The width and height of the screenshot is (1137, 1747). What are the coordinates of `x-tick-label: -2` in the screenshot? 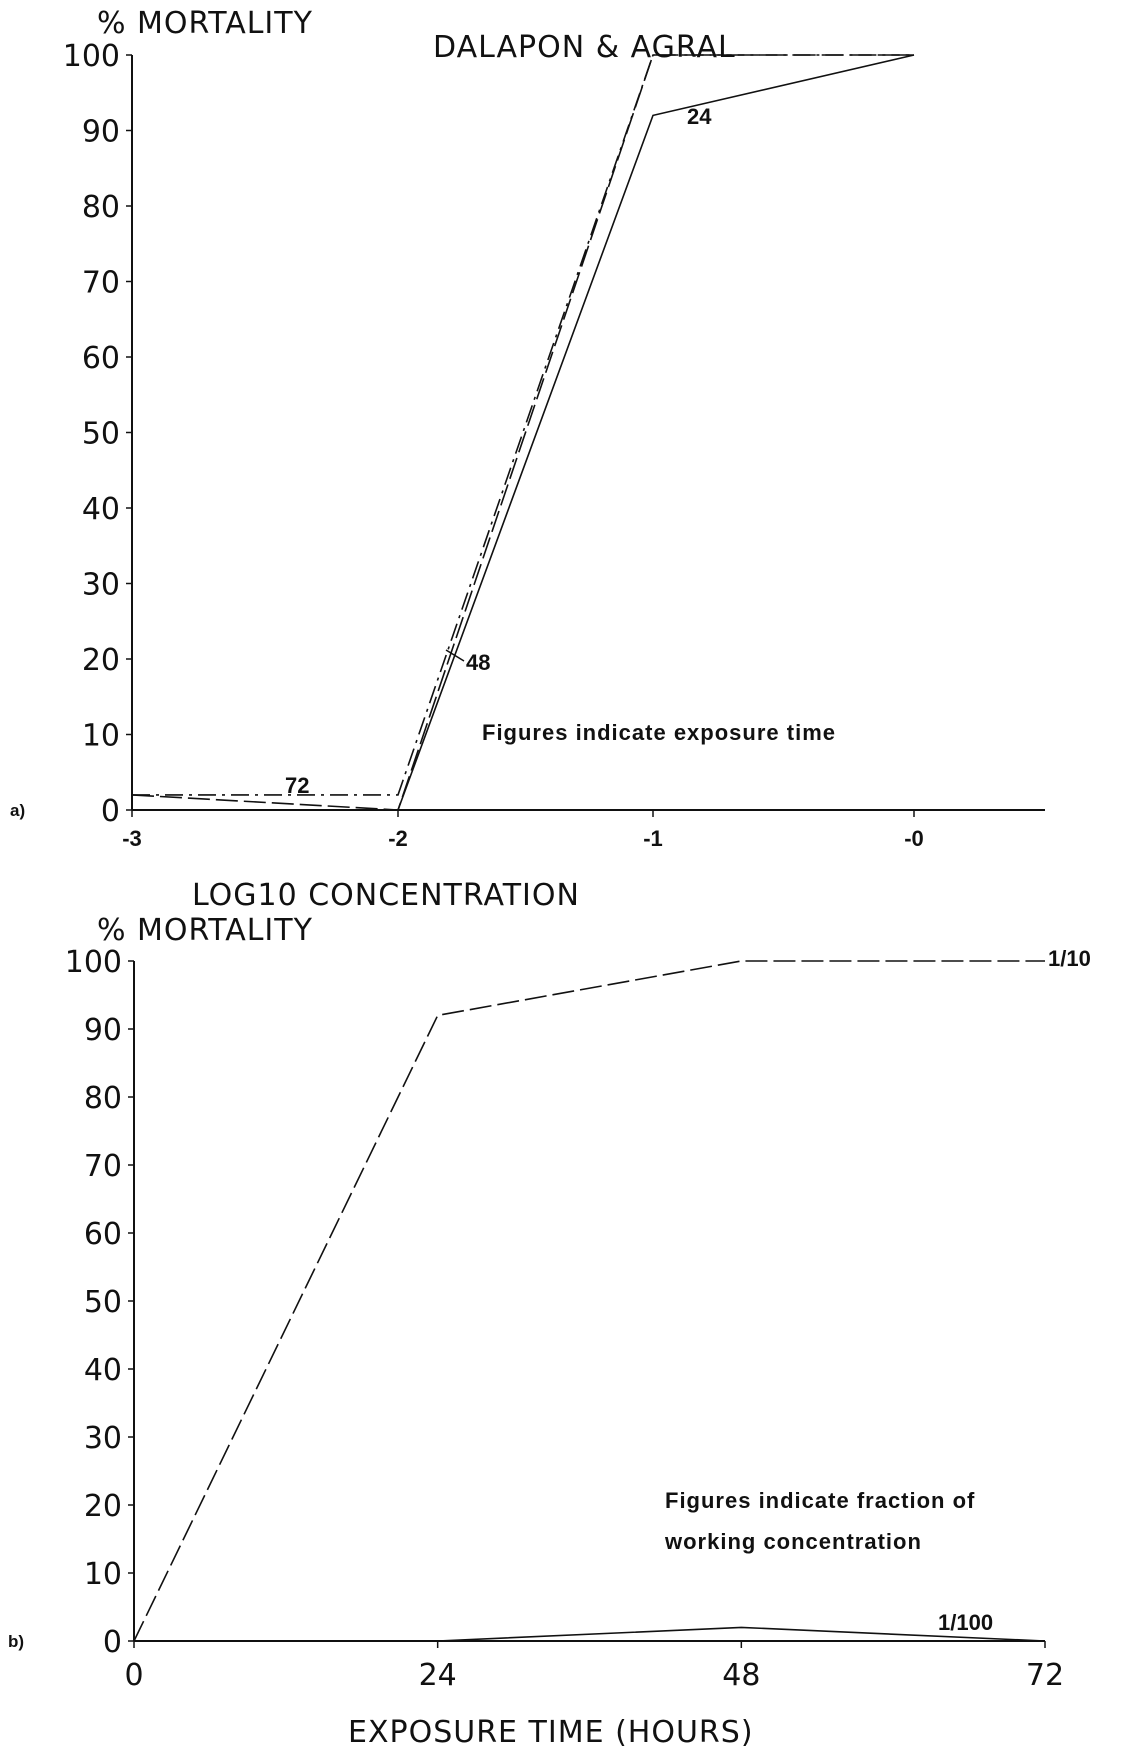 It's located at (398, 838).